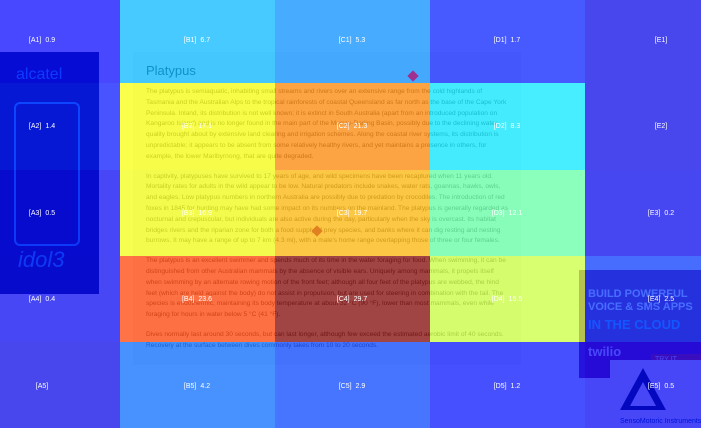  I want to click on cell-value: 12.1, so click(516, 213).